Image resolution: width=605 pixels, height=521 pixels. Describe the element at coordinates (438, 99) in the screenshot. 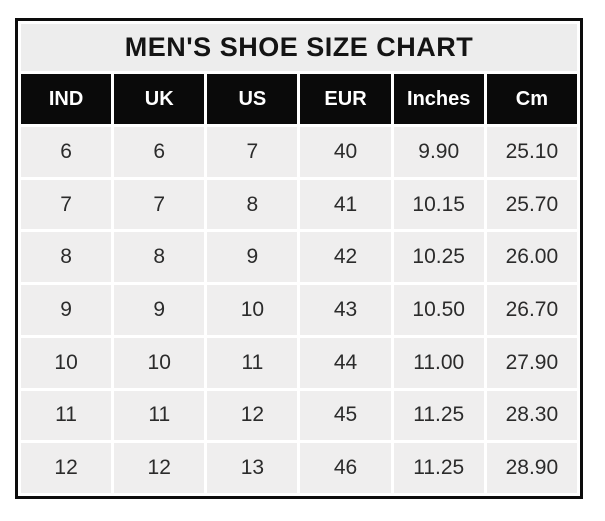

I see `column-header-inches: Inches` at that location.